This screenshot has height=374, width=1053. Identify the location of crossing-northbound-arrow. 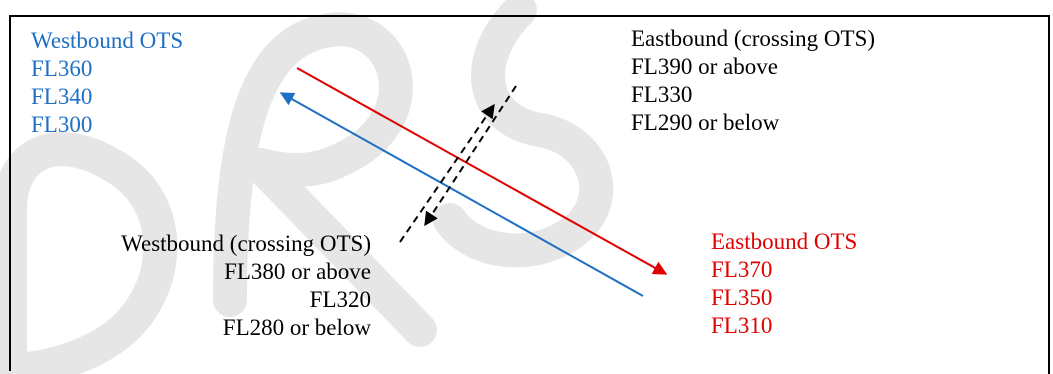
(447, 173).